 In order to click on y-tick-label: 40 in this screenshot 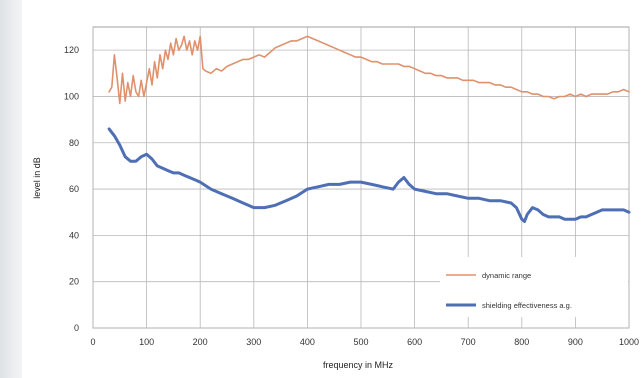, I will do `click(74, 235)`.